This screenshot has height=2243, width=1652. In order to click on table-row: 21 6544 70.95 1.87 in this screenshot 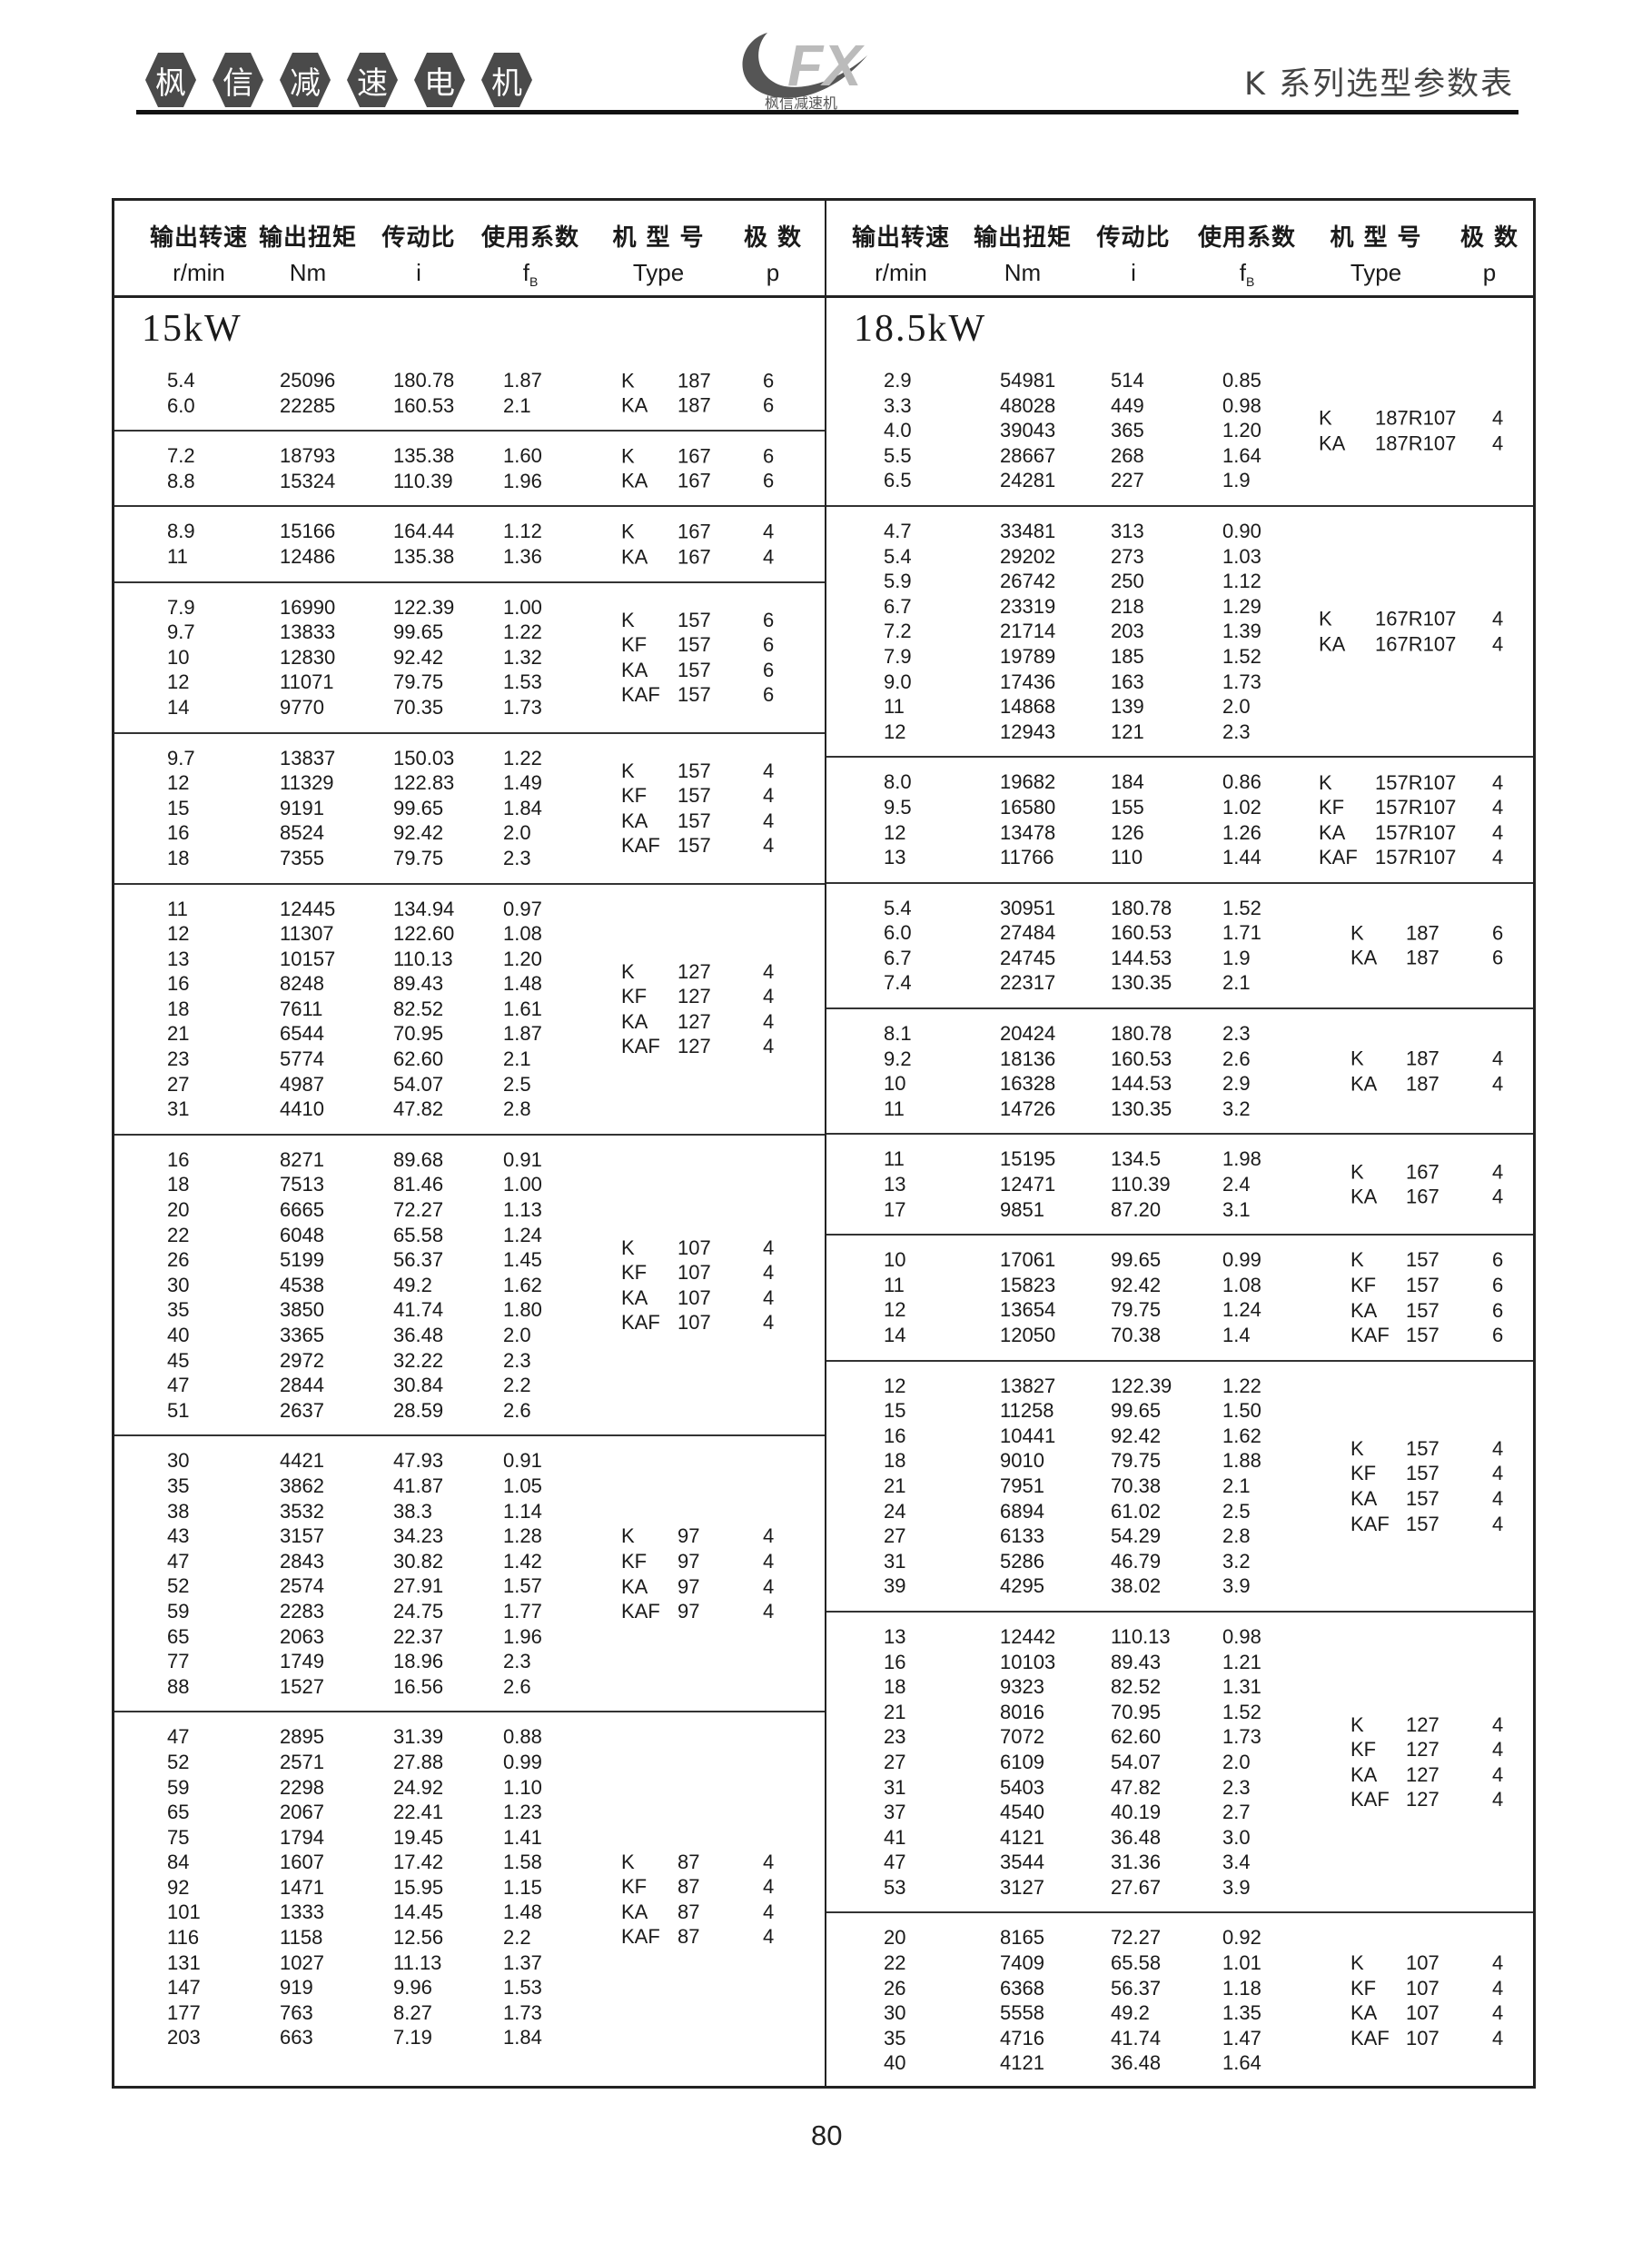, I will do `click(469, 1034)`.